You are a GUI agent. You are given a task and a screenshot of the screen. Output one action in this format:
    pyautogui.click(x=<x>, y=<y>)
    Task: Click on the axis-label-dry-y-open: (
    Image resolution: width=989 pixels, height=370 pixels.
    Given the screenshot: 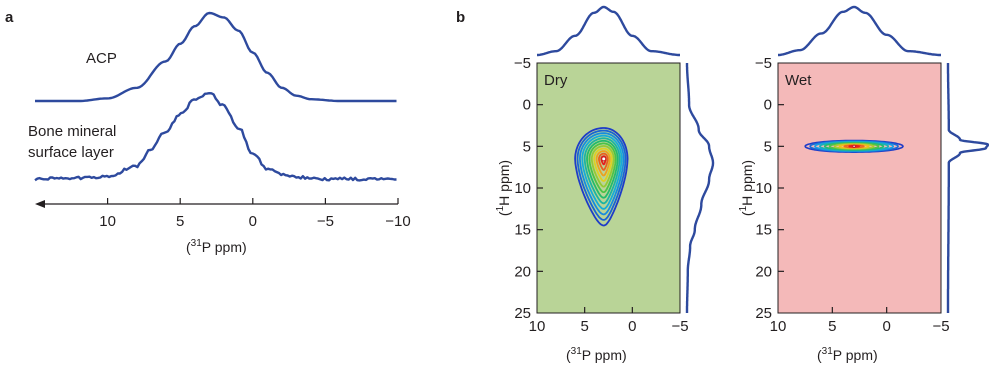 What is the action you would take?
    pyautogui.click(x=504, y=213)
    